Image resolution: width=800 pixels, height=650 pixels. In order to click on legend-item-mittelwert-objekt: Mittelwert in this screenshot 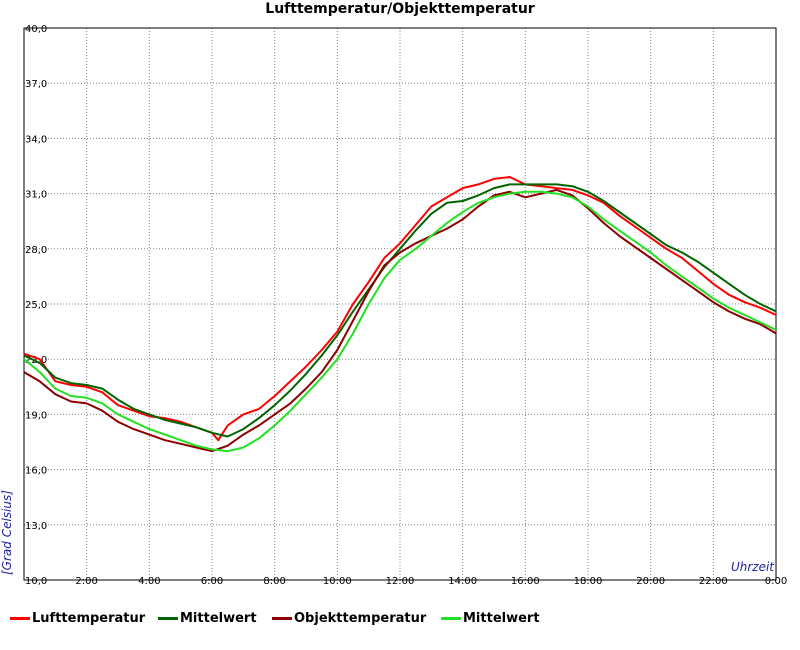, I will do `click(490, 618)`.